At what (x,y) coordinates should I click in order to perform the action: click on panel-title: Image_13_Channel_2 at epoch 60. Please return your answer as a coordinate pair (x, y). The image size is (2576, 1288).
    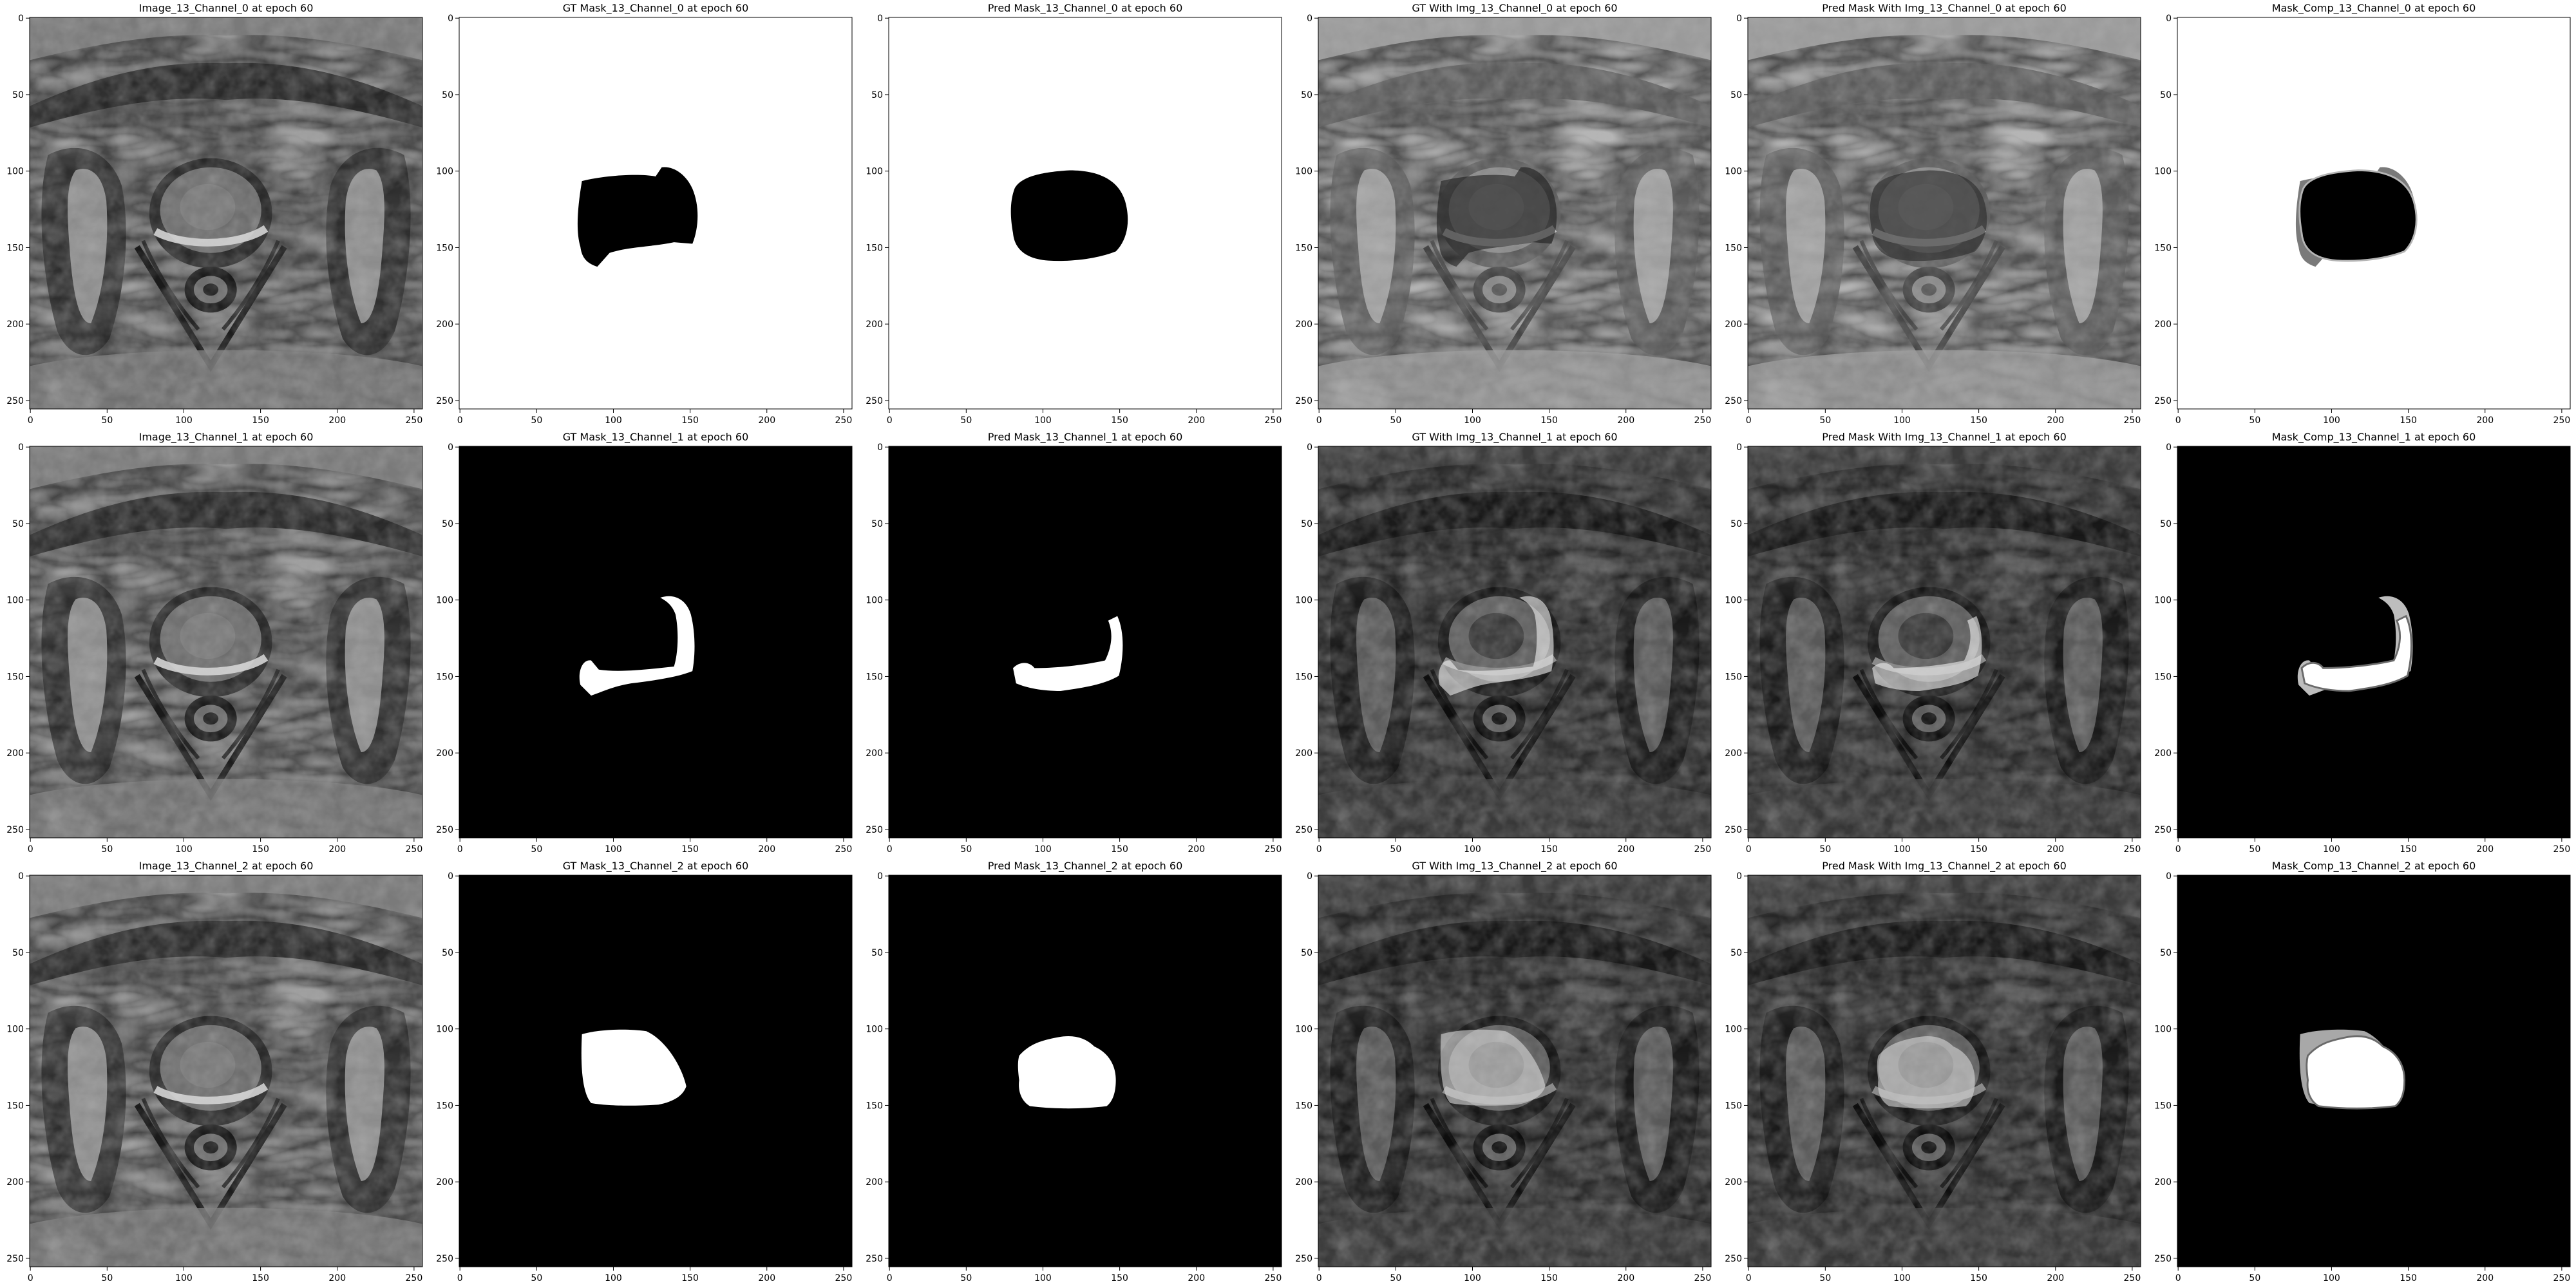
    Looking at the image, I should click on (226, 867).